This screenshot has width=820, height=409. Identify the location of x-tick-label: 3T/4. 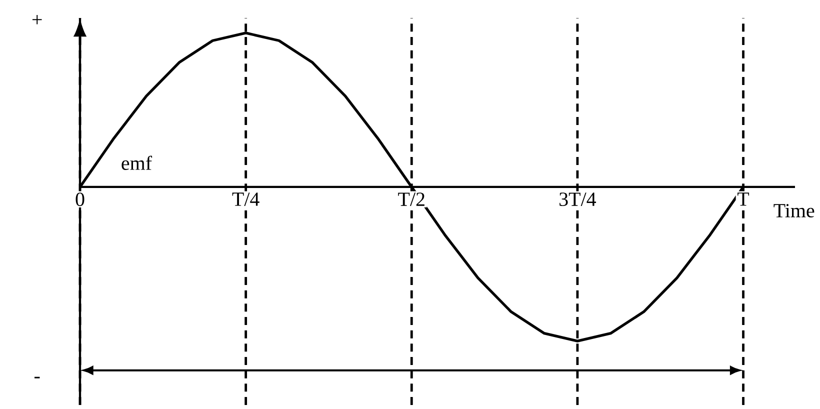
(578, 199).